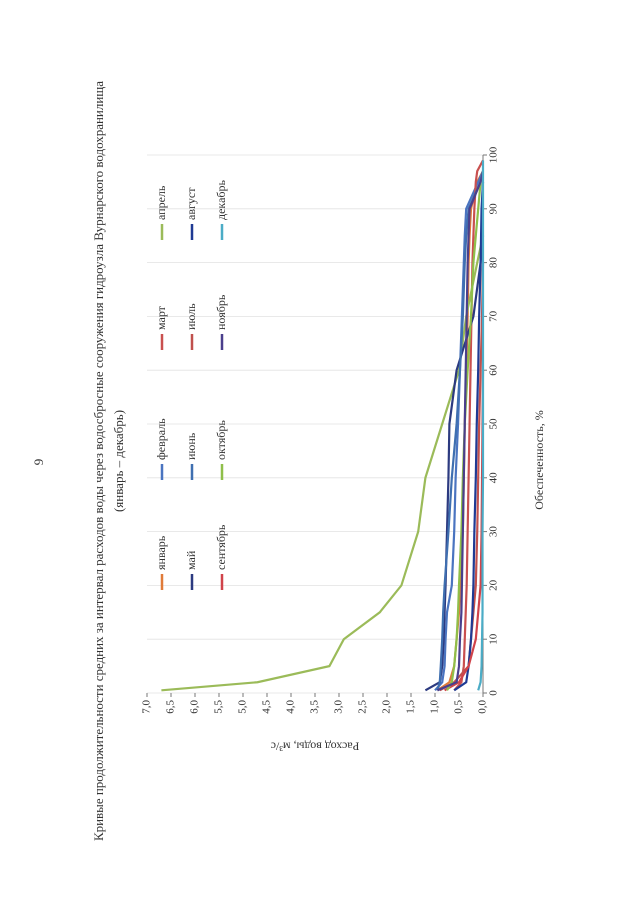 The width and height of the screenshot is (640, 921). What do you see at coordinates (435, 707) in the screenshot?
I see `y-tick-label: 1,0` at bounding box center [435, 707].